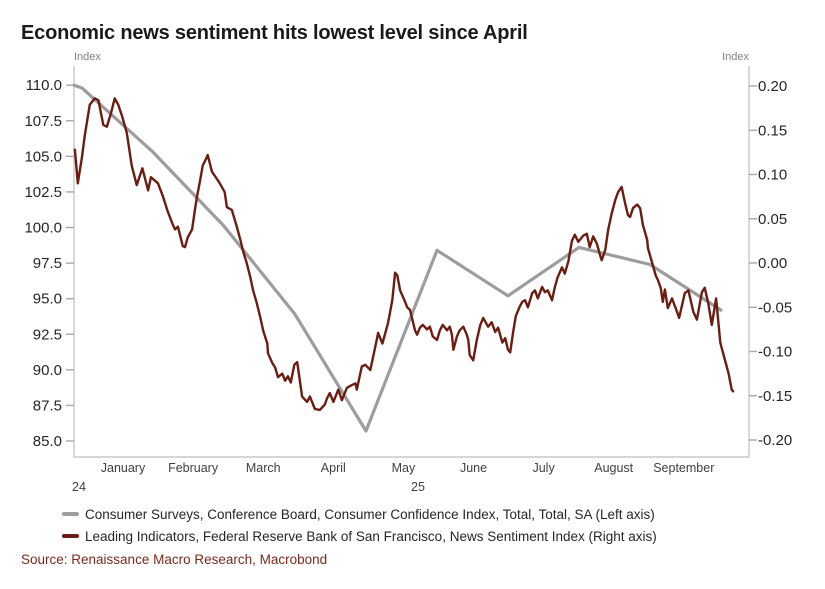  What do you see at coordinates (543, 468) in the screenshot?
I see `x-axis-month-label: July` at bounding box center [543, 468].